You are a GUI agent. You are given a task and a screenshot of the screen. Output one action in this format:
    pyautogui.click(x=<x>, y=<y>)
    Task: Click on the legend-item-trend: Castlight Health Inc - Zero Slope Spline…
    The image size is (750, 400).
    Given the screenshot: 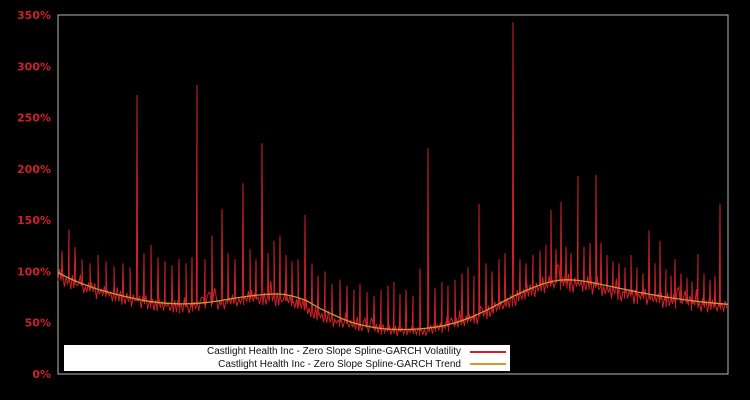 What is the action you would take?
    pyautogui.click(x=287, y=364)
    